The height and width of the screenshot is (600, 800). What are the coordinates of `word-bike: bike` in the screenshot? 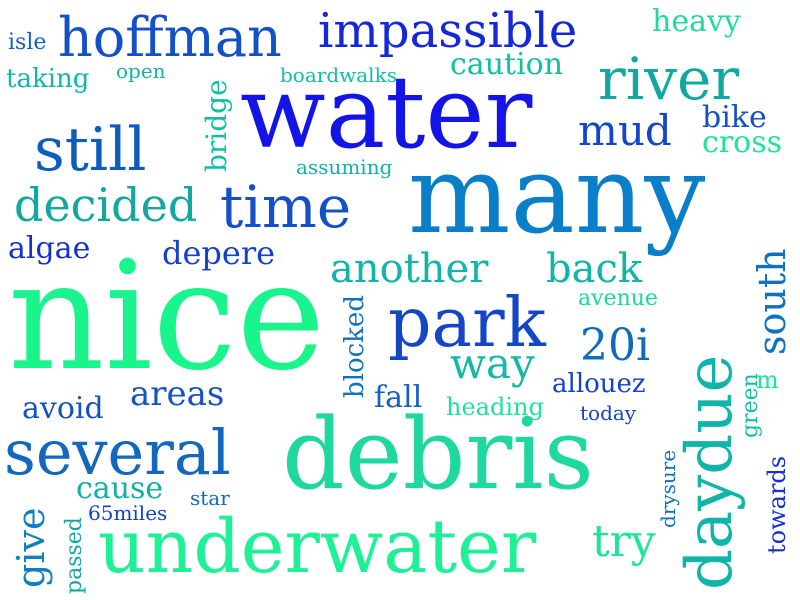 It's located at (734, 117).